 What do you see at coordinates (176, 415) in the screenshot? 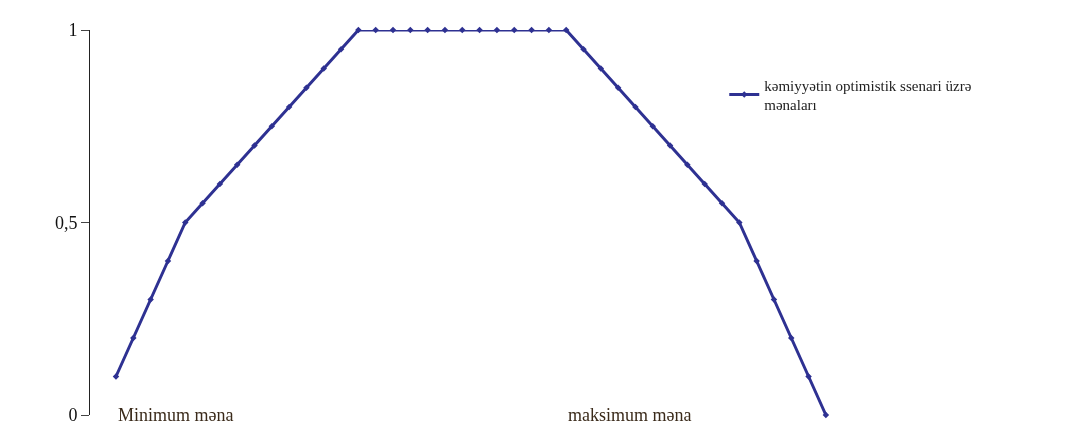
I see `annotation: Minimum məna` at bounding box center [176, 415].